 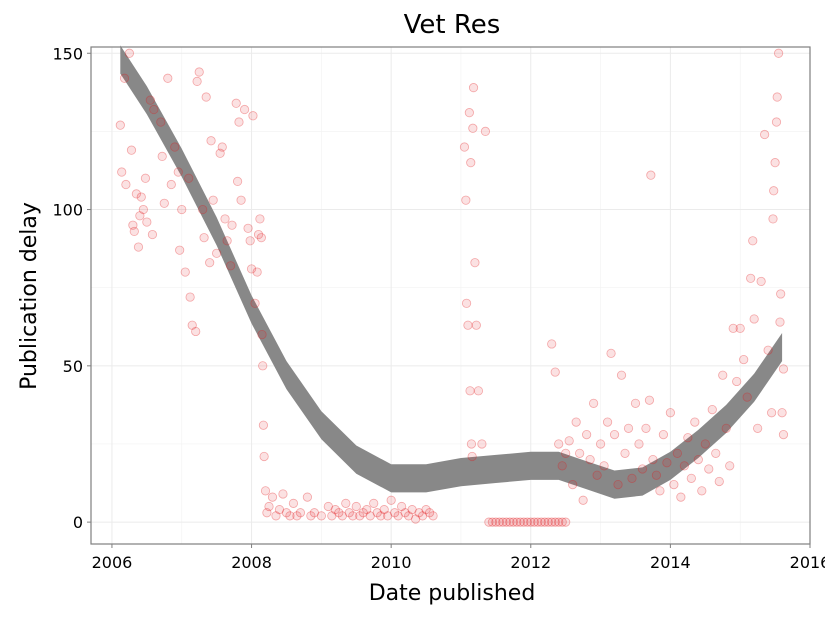 What do you see at coordinates (112, 562) in the screenshot?
I see `x-tick-label: 2006` at bounding box center [112, 562].